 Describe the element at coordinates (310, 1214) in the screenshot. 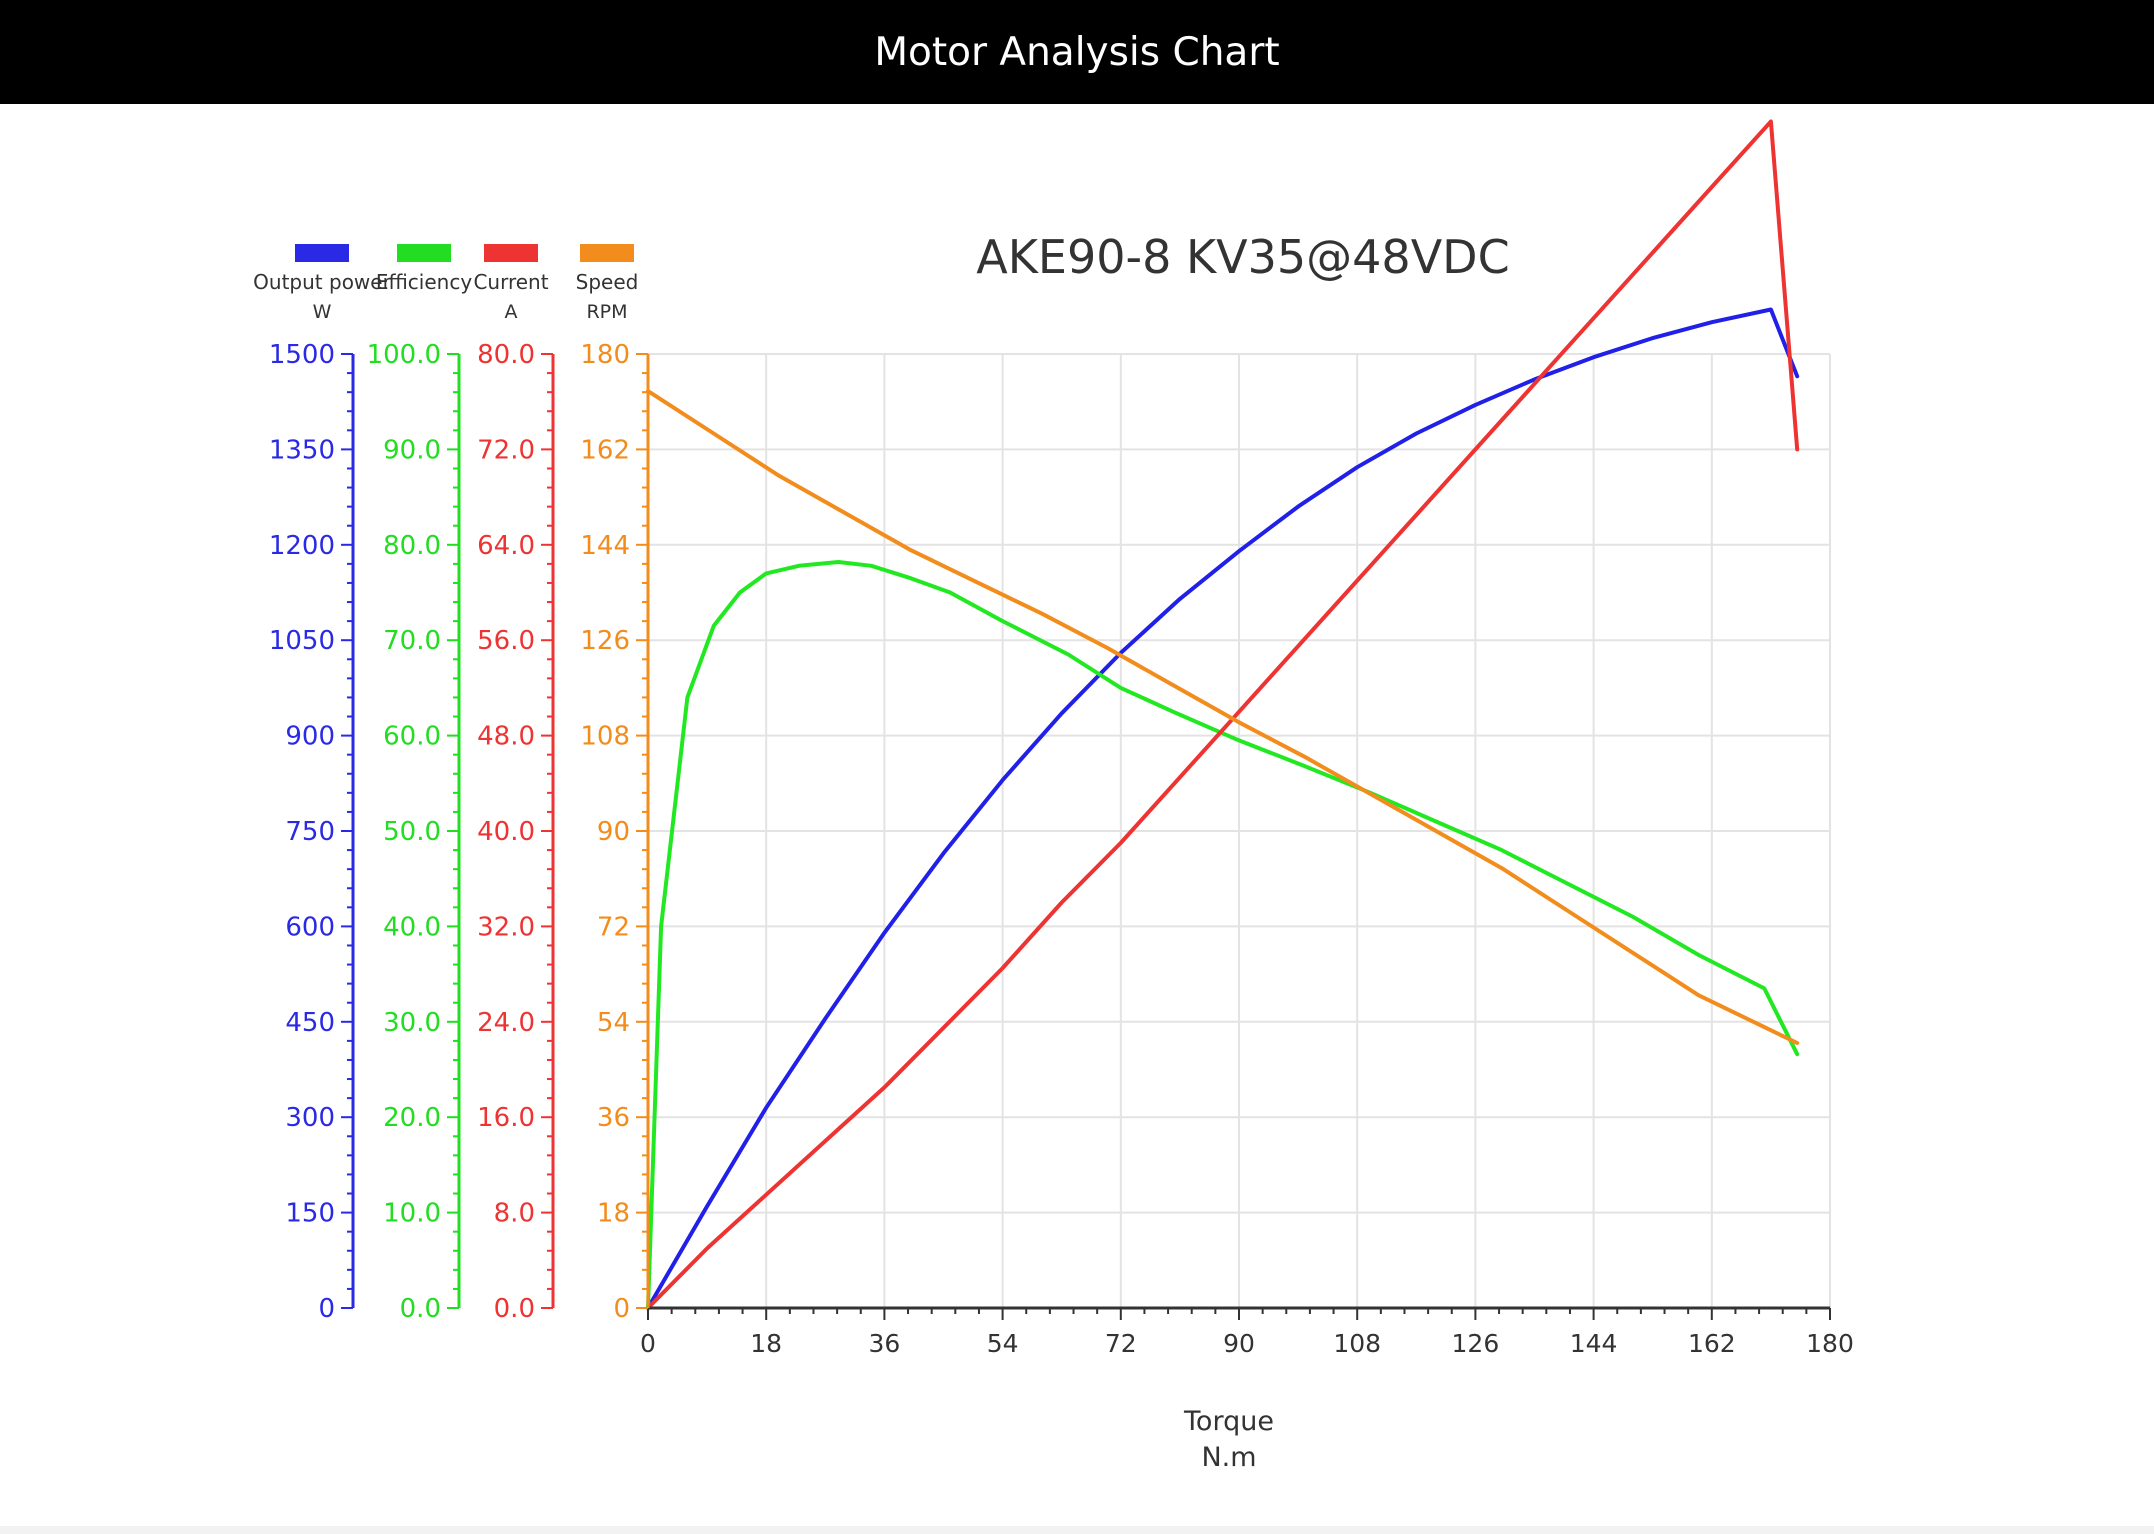

I see `y-tick-label-power: 150` at that location.